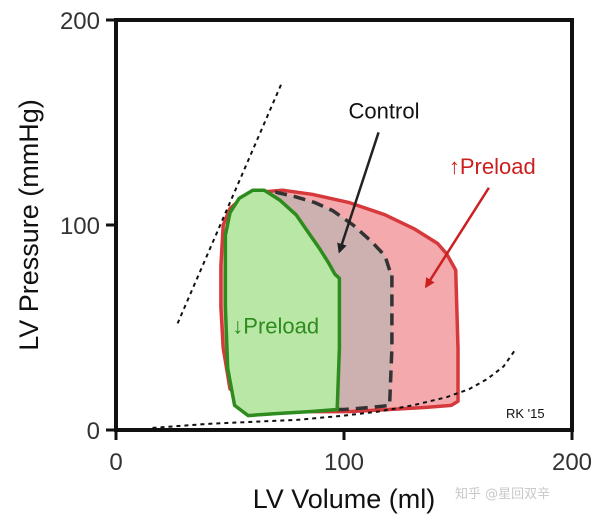  I want to click on arrow-control, so click(358, 193).